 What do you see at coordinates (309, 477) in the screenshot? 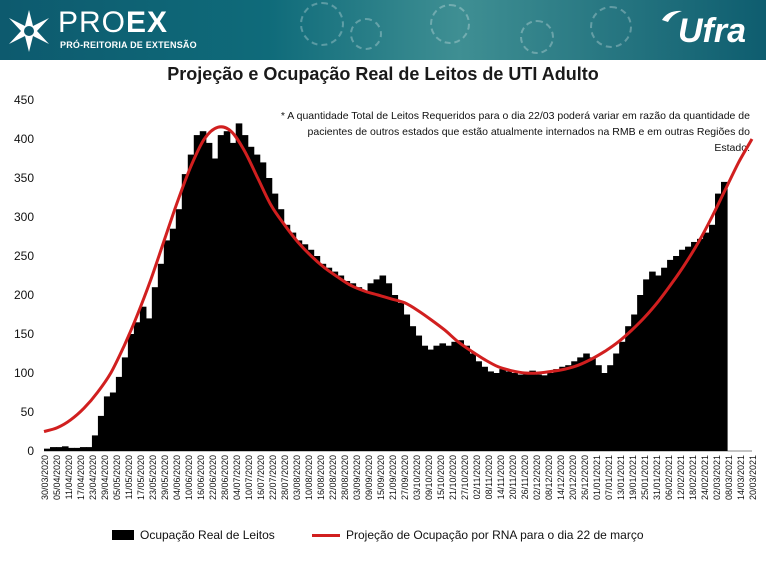
I see `x-tick-label: 10/08/2020` at bounding box center [309, 477].